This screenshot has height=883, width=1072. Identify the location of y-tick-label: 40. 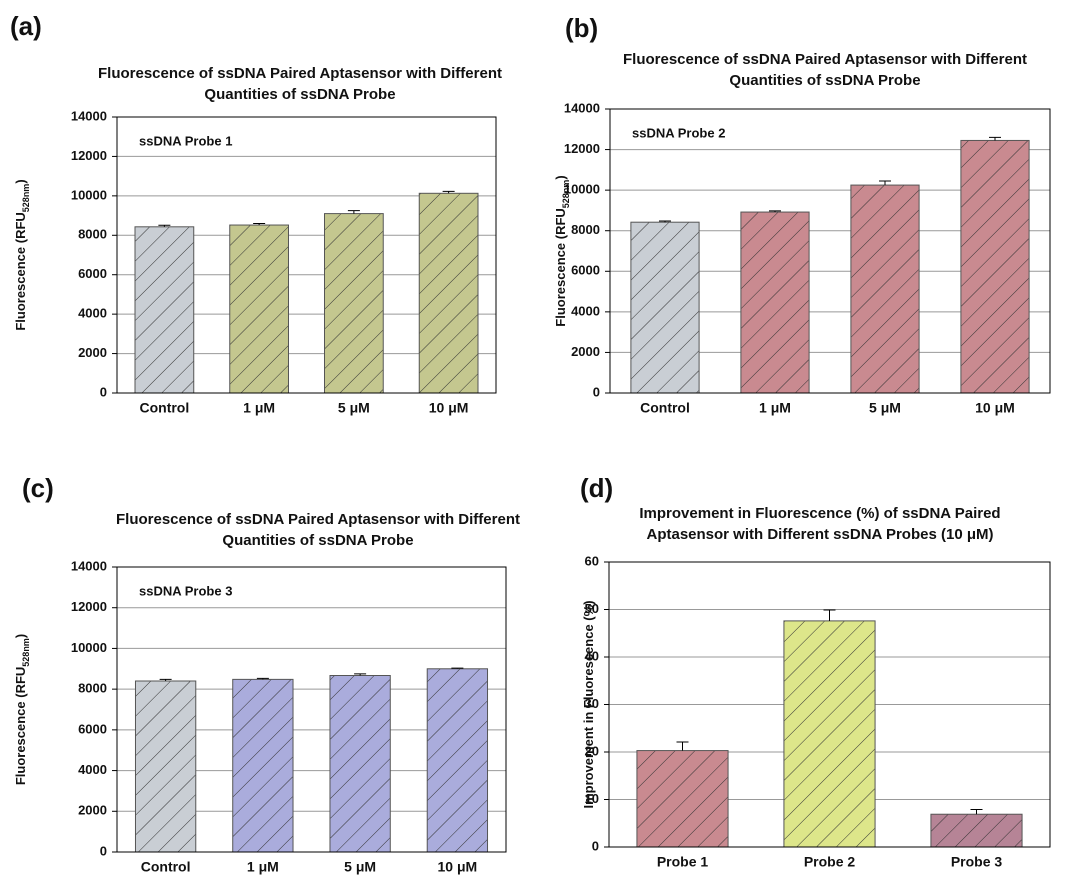
(592, 655).